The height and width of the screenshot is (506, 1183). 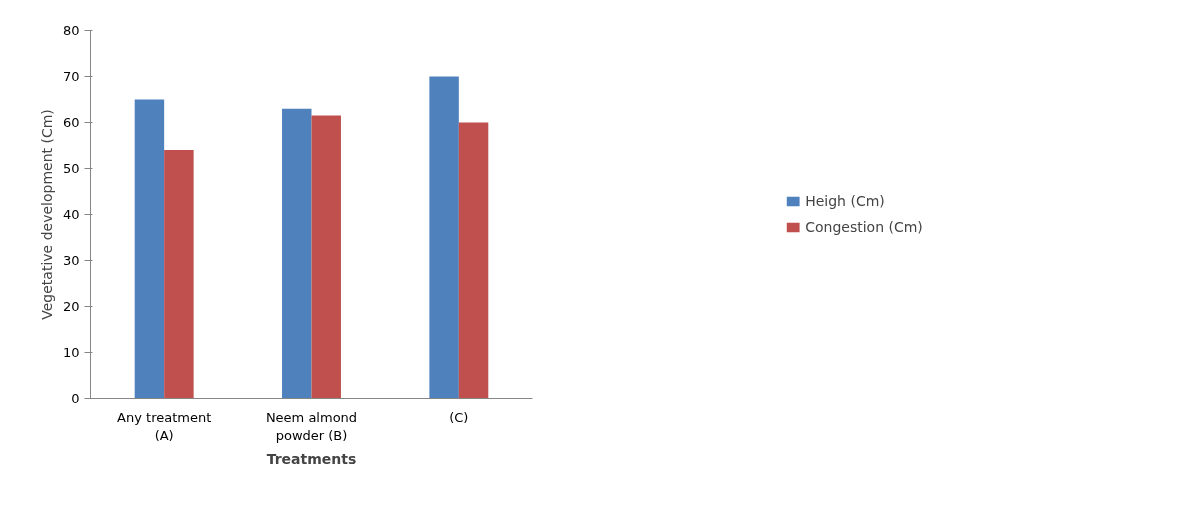 What do you see at coordinates (459, 417) in the screenshot?
I see `x-tick-label: (C)` at bounding box center [459, 417].